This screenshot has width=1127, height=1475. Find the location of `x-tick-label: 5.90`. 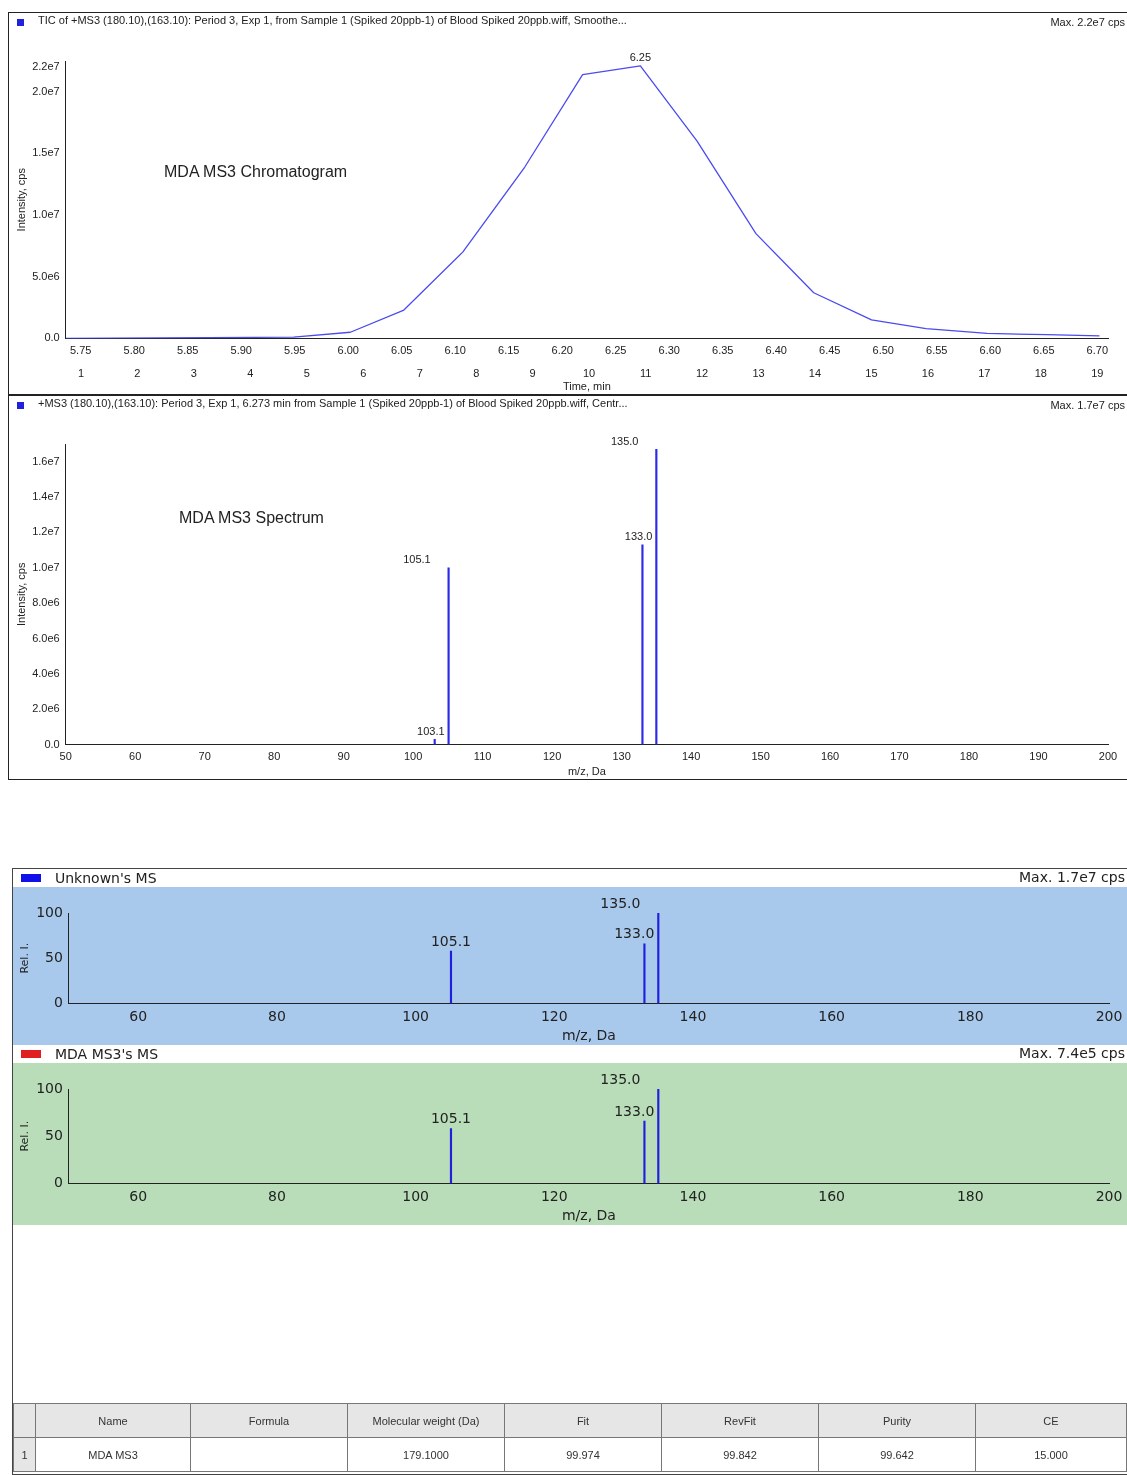

x-tick-label: 5.90 is located at coordinates (241, 350).